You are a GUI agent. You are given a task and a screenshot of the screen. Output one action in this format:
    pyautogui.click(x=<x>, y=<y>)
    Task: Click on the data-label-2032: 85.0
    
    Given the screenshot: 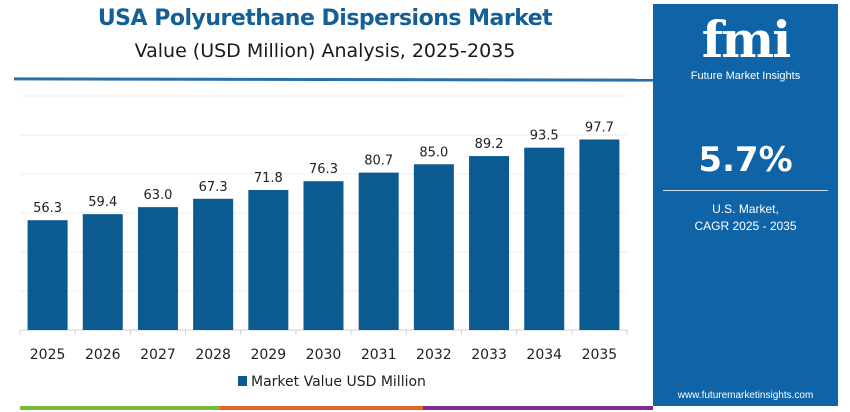 What is the action you would take?
    pyautogui.click(x=433, y=152)
    